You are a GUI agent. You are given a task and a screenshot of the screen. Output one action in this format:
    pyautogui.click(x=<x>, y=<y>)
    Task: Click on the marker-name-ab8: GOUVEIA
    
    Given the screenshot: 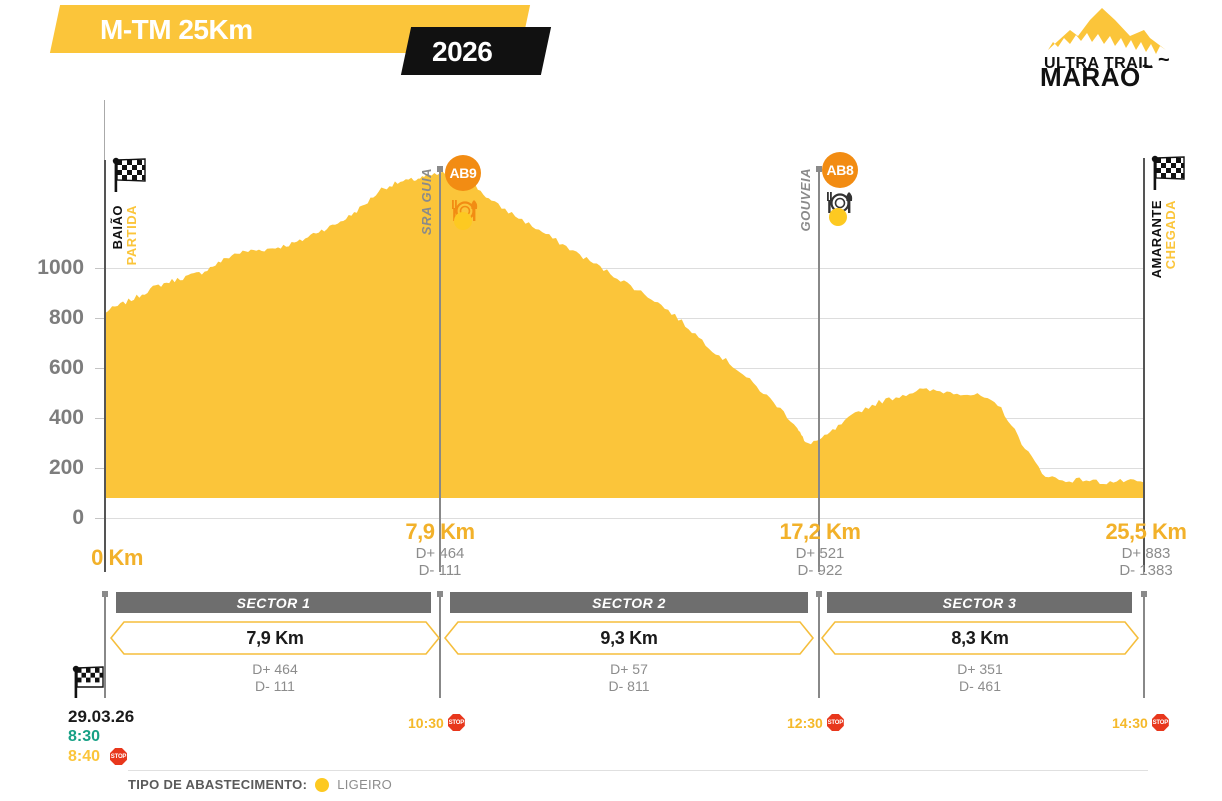 What is the action you would take?
    pyautogui.click(x=805, y=200)
    